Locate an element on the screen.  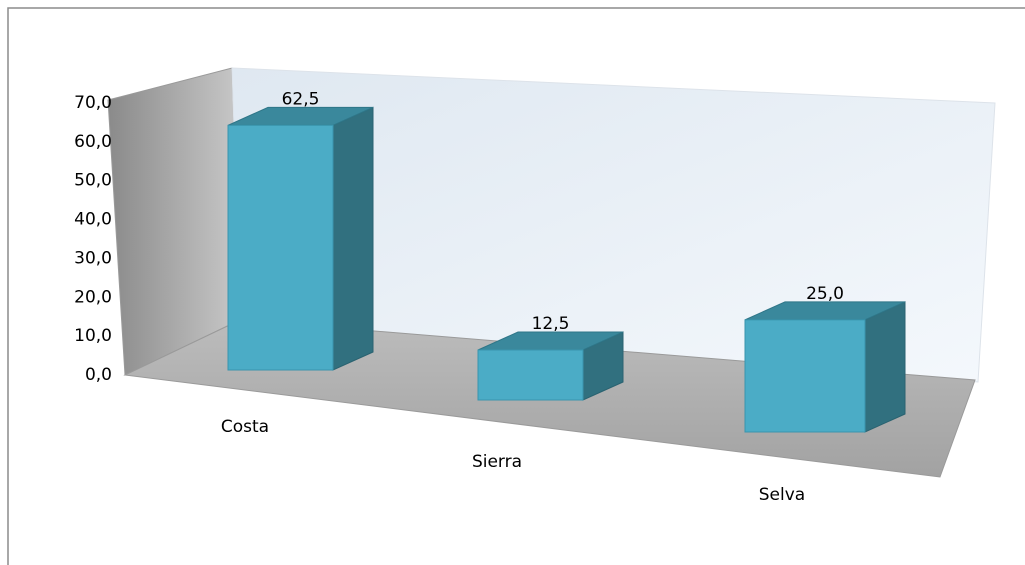
x-tick-label: Selva is located at coordinates (782, 495).